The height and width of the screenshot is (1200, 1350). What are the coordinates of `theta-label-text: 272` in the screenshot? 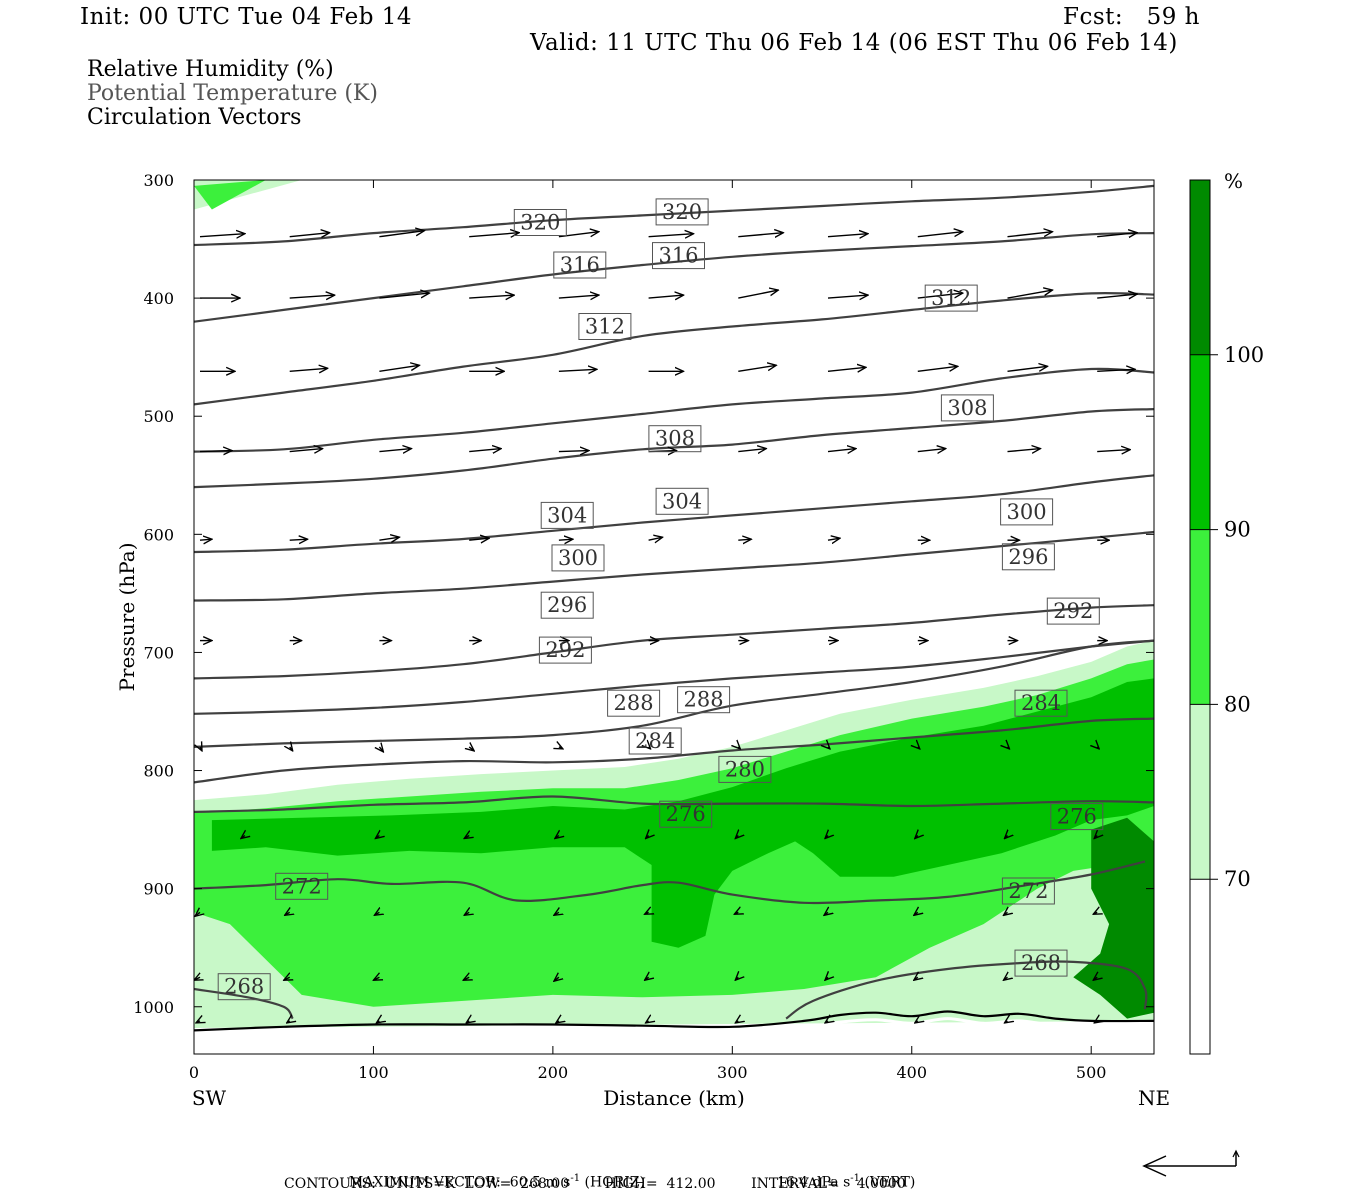 It's located at (1028, 891).